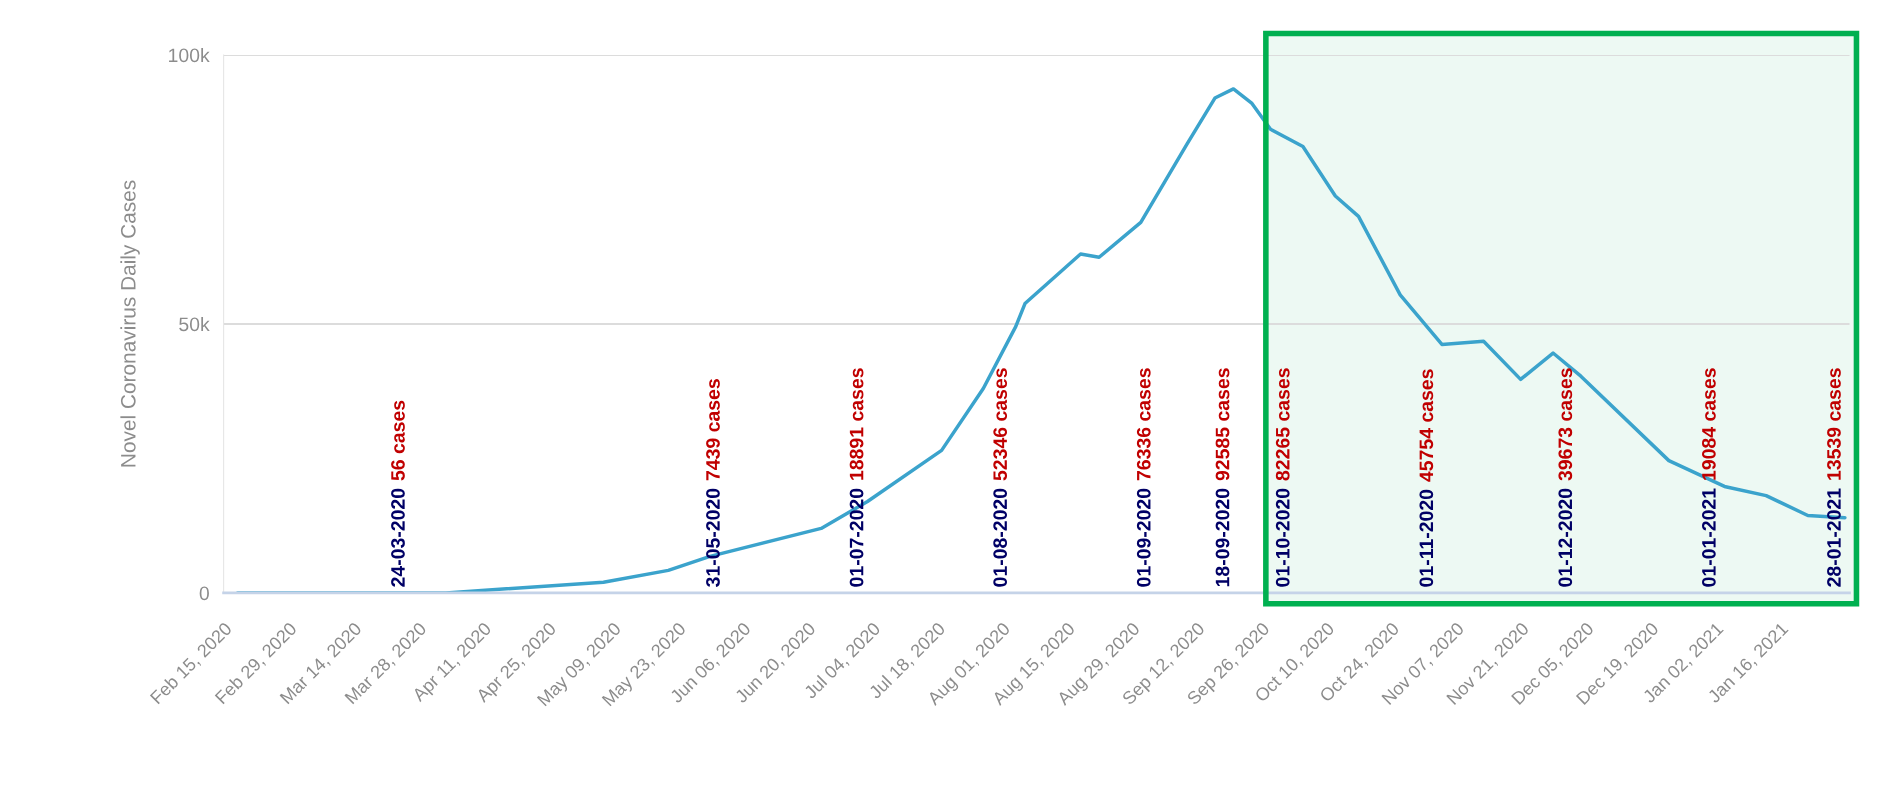 This screenshot has width=1895, height=797. Describe the element at coordinates (1143, 477) in the screenshot. I see `annotation: 01-09-2020 76336 cases` at that location.